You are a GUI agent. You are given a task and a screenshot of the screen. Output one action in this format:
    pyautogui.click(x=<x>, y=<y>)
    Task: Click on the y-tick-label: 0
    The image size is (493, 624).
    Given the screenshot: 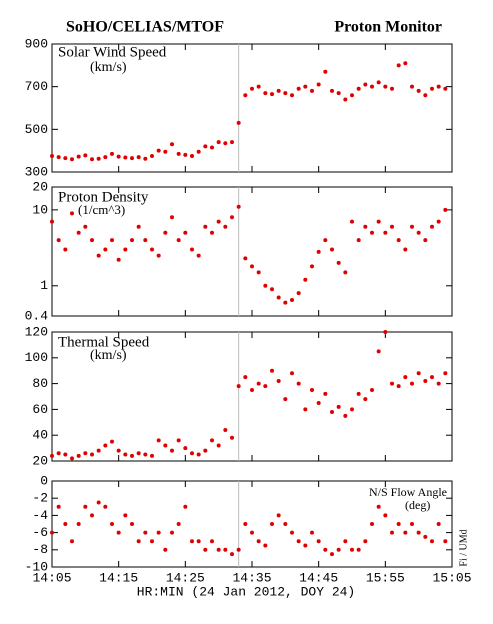 What is the action you would take?
    pyautogui.click(x=44, y=480)
    